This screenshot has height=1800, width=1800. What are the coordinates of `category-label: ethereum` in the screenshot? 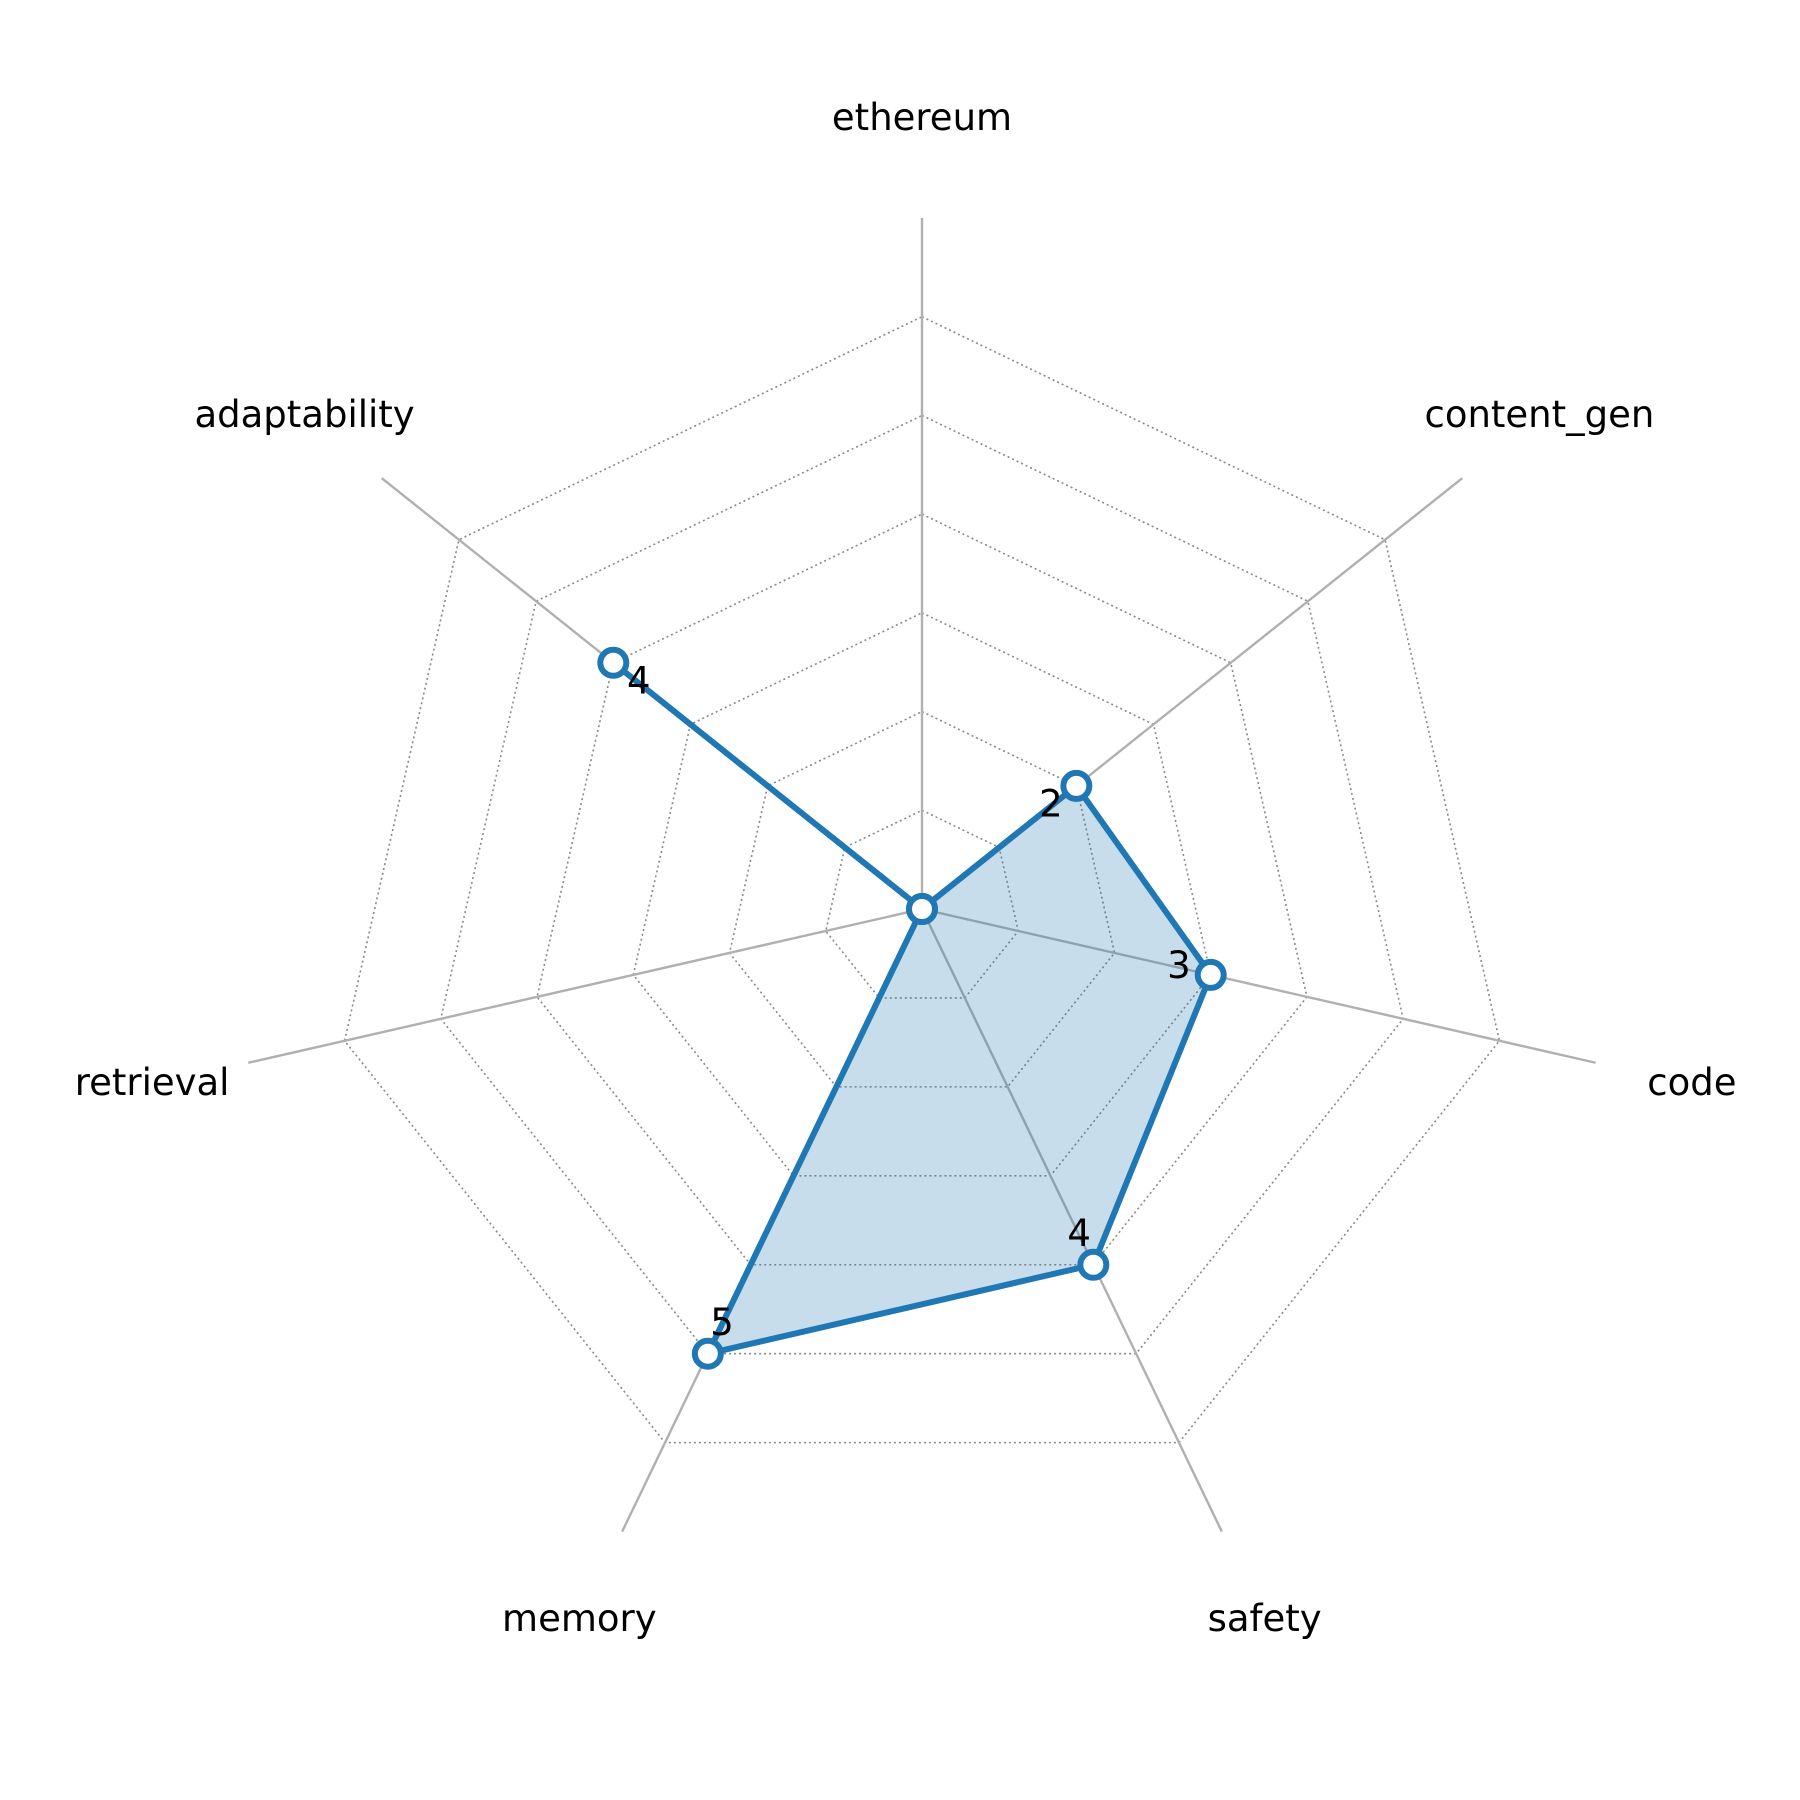 It's located at (922, 117).